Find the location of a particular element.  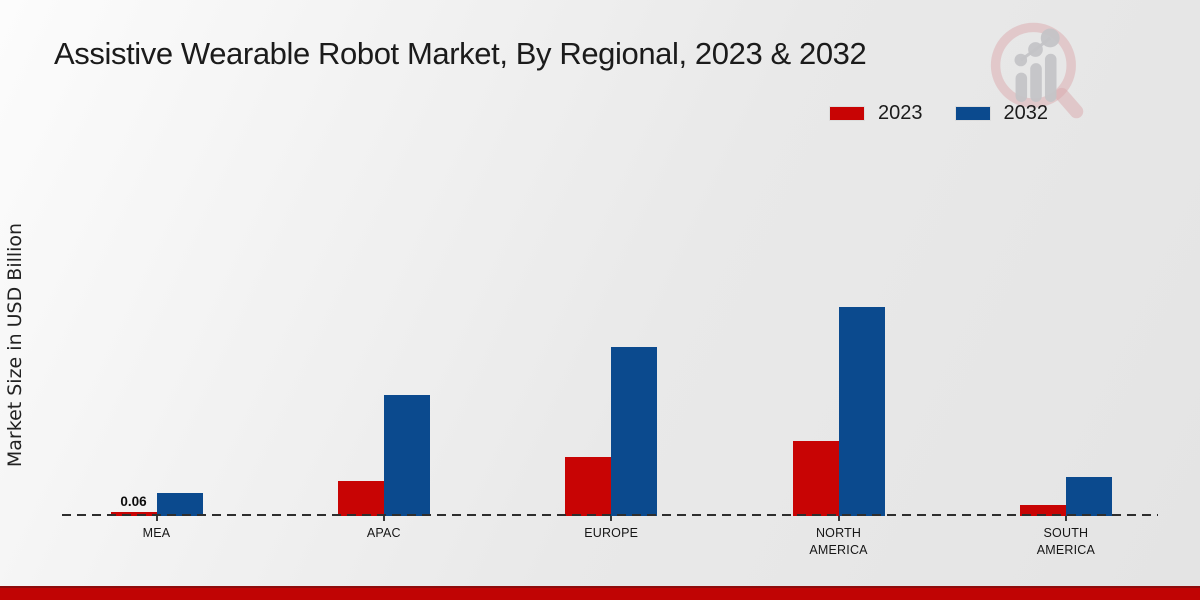

bar-2032-south-america is located at coordinates (1088, 496).